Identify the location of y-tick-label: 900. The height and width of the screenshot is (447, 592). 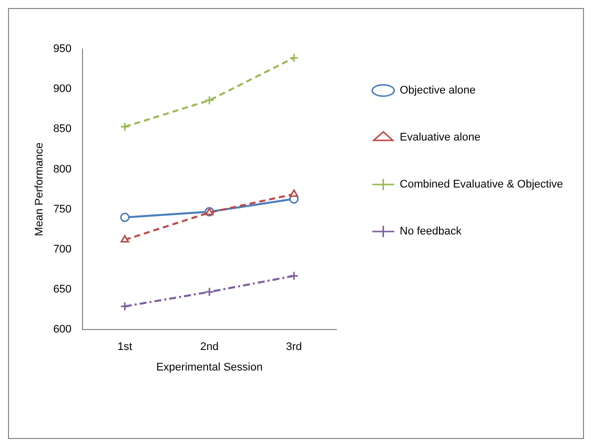
(62, 89).